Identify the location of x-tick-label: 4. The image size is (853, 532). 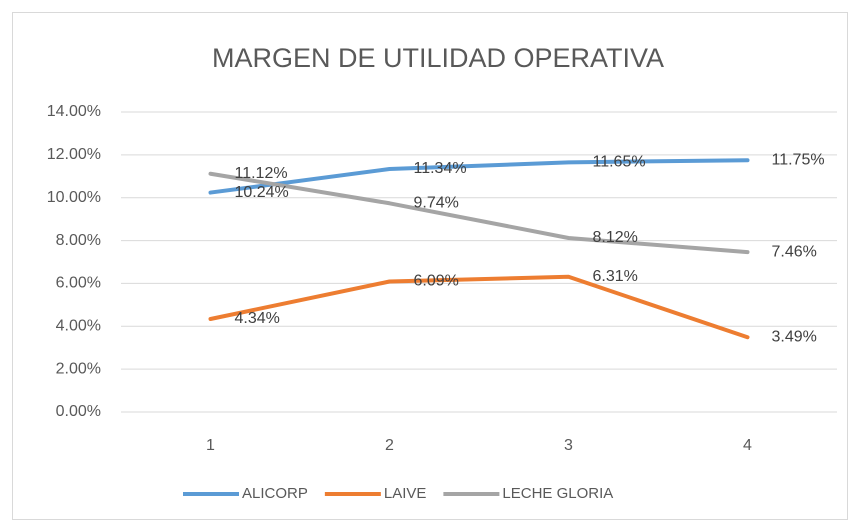
(747, 445).